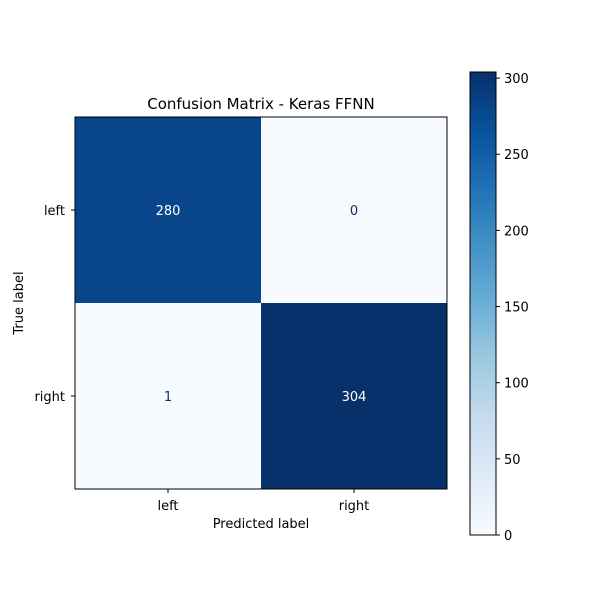 The width and height of the screenshot is (600, 600). Describe the element at coordinates (516, 384) in the screenshot. I see `colorbar-tick-label: 100` at that location.